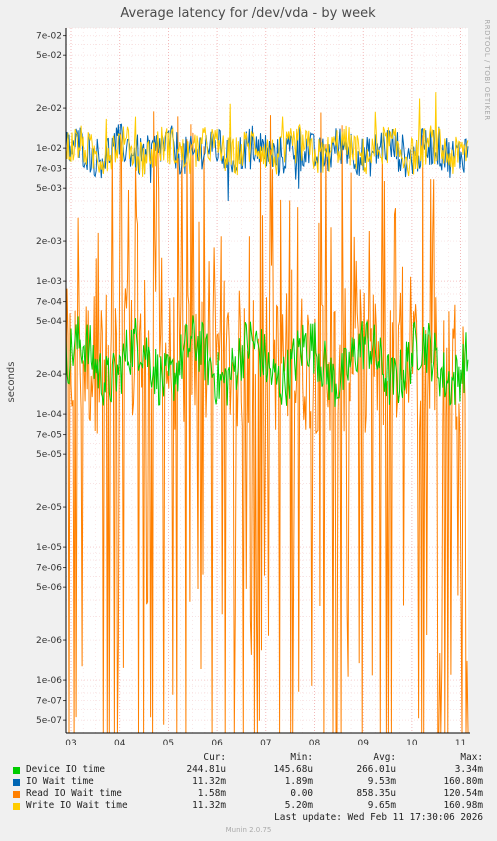  Describe the element at coordinates (376, 793) in the screenshot. I see `legend-avg-value: 858.35u` at that location.